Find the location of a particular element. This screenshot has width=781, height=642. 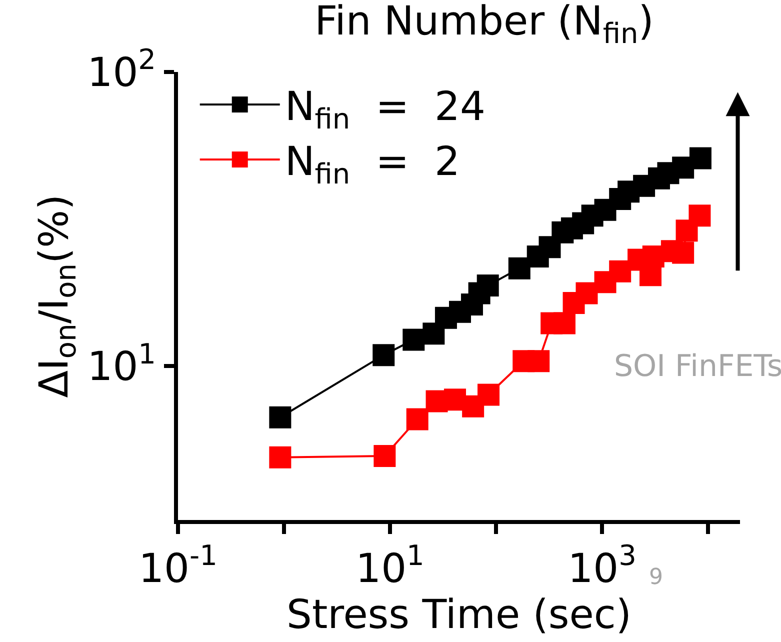

x-tick-label: 10$^{3}$ is located at coordinates (602, 565).